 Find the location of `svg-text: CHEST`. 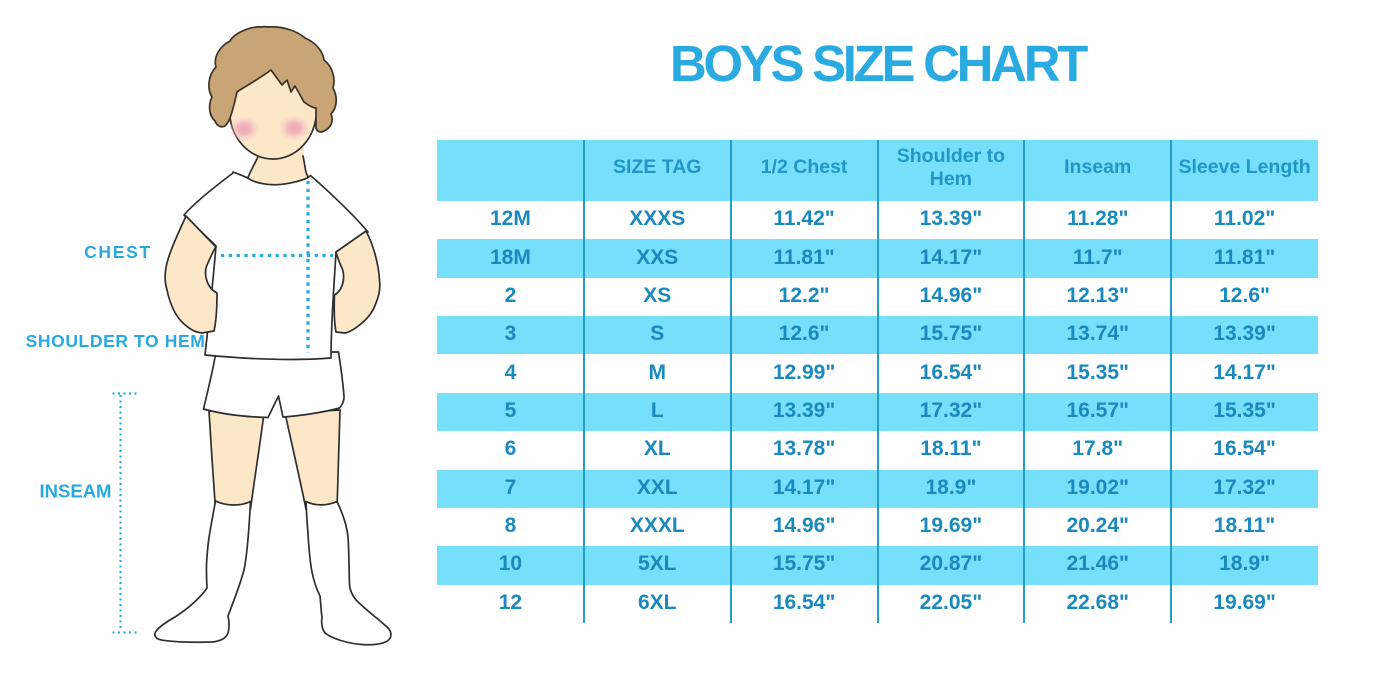

svg-text: CHEST is located at coordinates (118, 252).